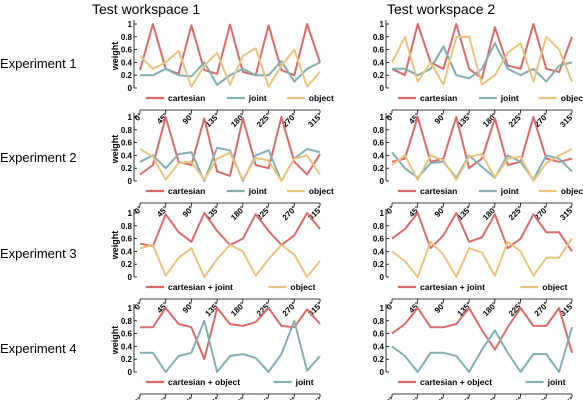 This screenshot has height=400, width=583. Describe the element at coordinates (38, 348) in the screenshot. I see `row-label-experiment-4: Experiment 4` at that location.